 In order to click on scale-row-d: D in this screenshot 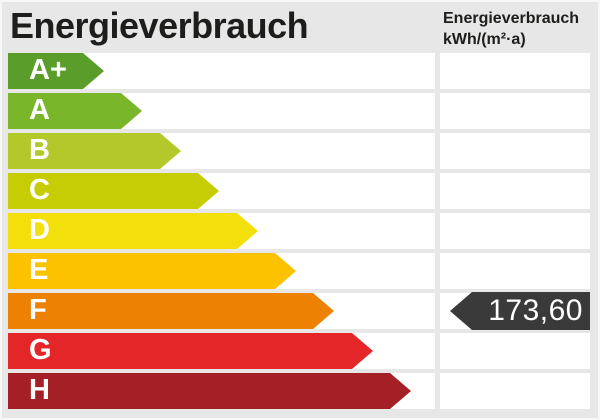, I will do `click(300, 231)`.